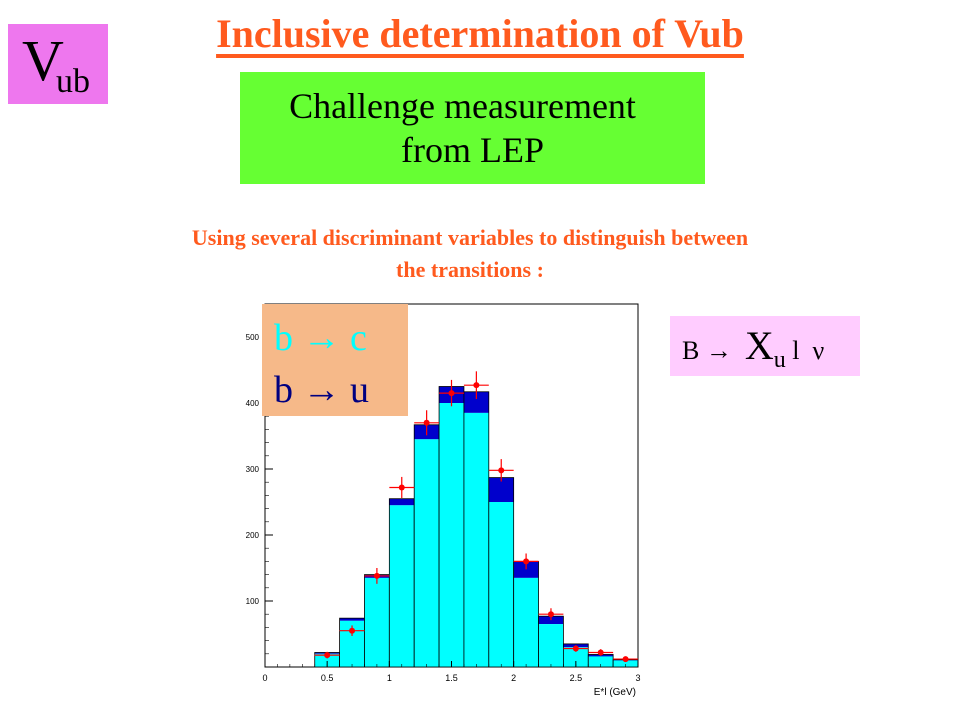 This screenshot has height=720, width=960. What do you see at coordinates (759, 345) in the screenshot?
I see `formula-x: X` at bounding box center [759, 345].